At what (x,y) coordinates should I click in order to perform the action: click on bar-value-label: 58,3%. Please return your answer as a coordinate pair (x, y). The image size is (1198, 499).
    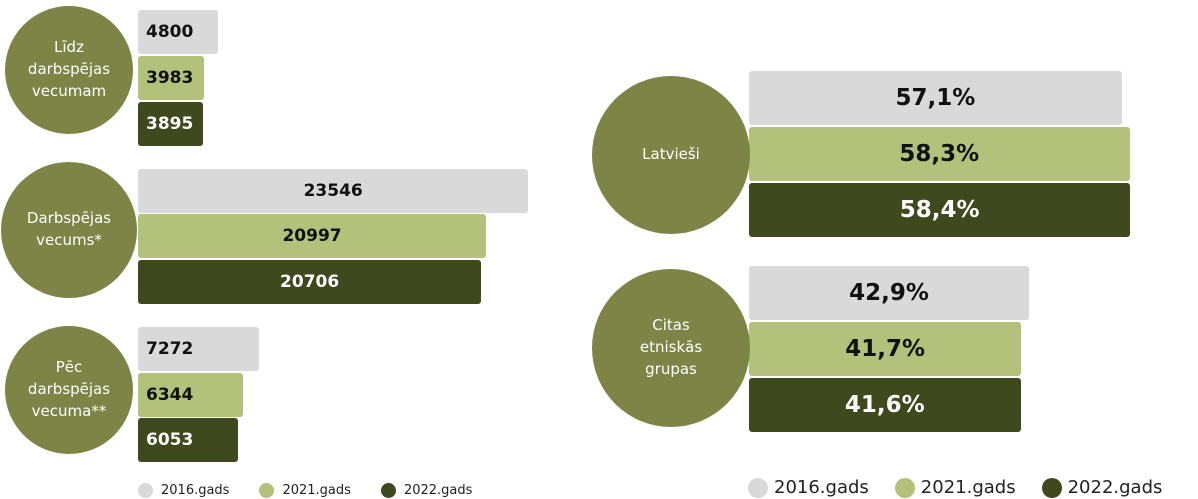
    Looking at the image, I should click on (939, 154).